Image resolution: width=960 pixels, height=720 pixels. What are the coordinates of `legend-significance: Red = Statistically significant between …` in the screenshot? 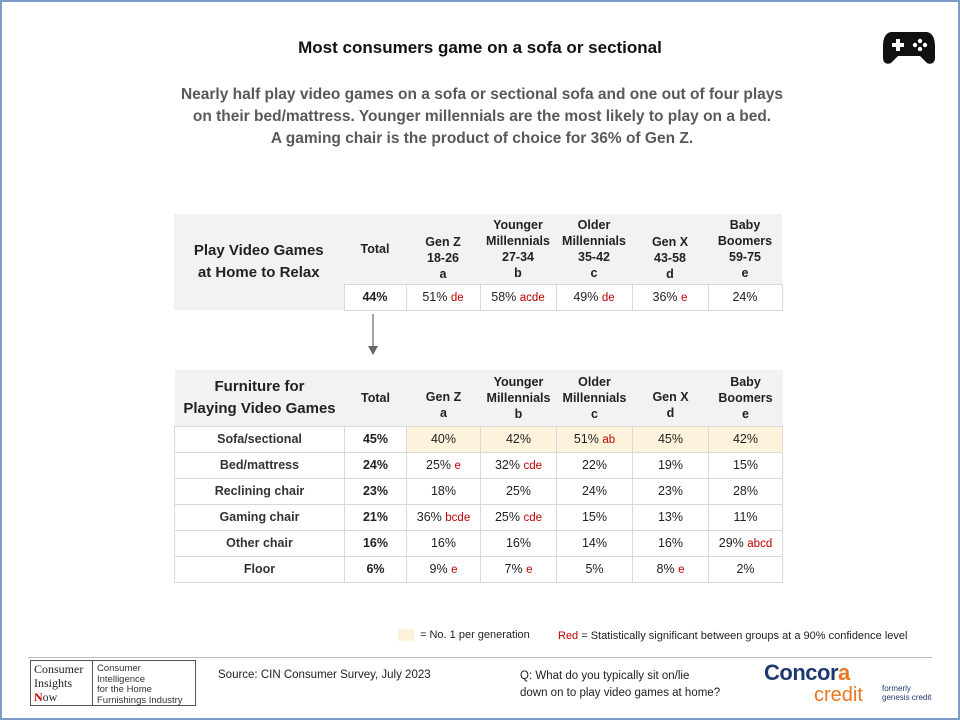 It's located at (732, 636).